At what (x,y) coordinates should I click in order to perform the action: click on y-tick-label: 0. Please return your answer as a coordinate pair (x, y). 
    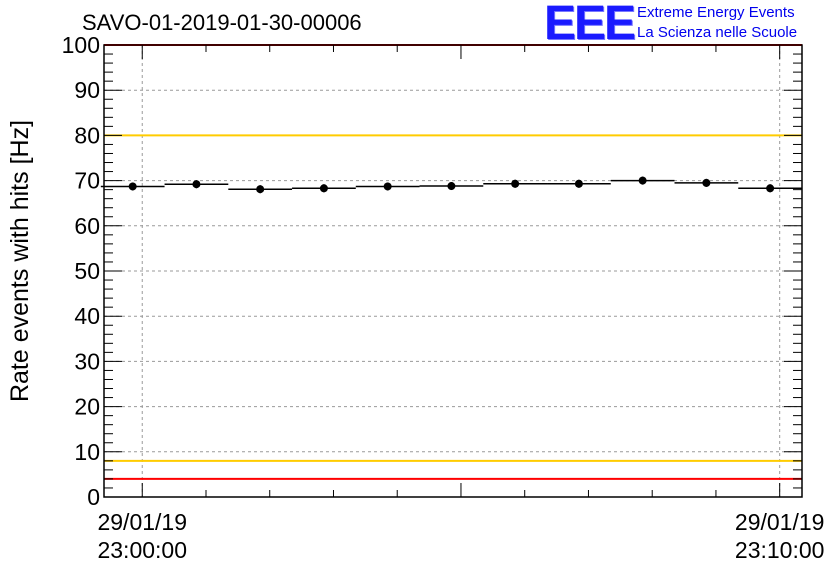
    Looking at the image, I should click on (93, 497).